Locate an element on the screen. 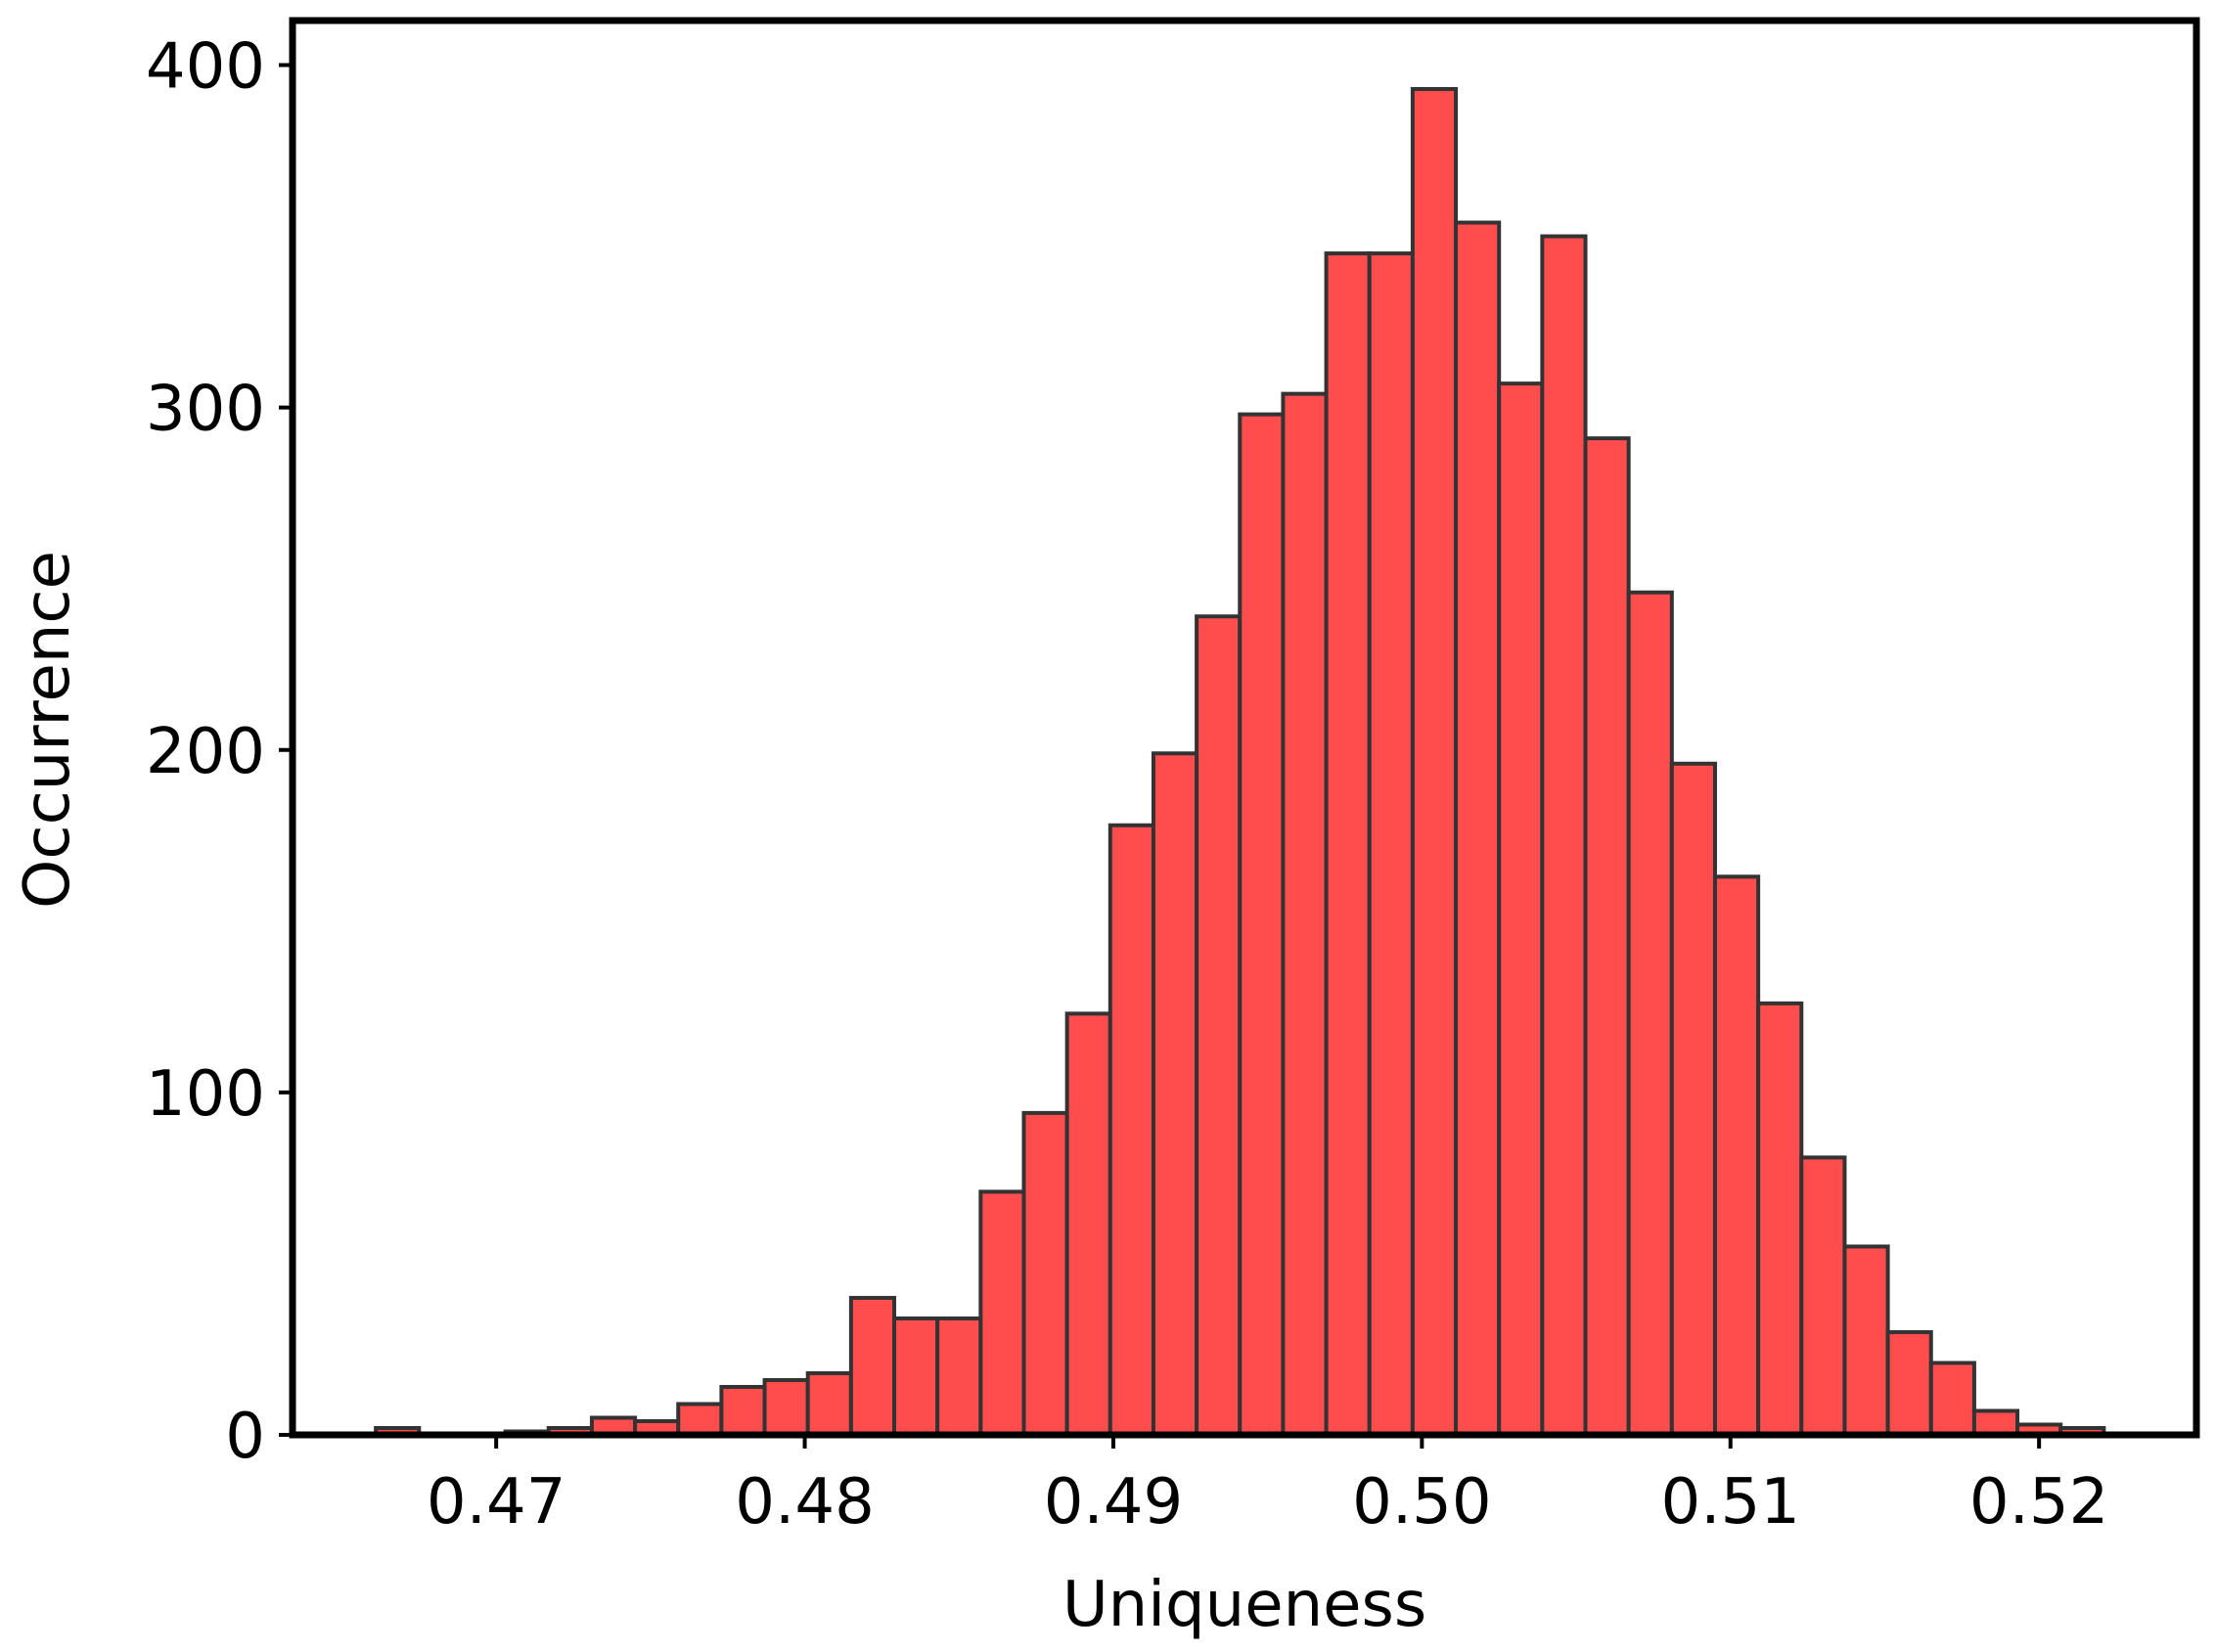 This screenshot has height=1652, width=2215. x-tick-label: 0.49 is located at coordinates (1114, 1503).